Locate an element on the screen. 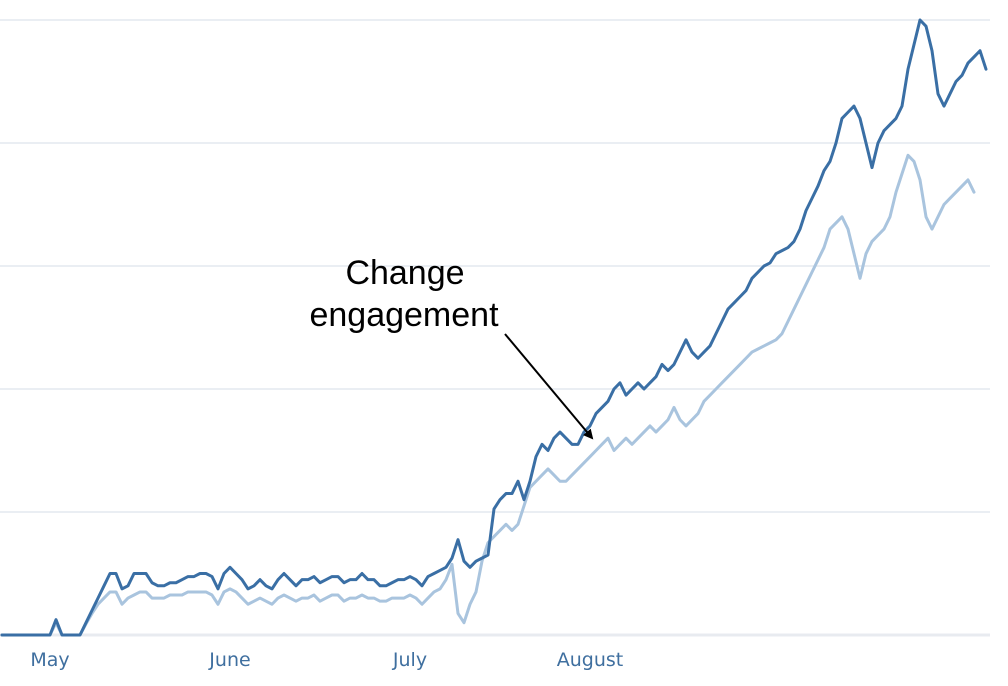  x-tick-june: June is located at coordinates (229, 660).